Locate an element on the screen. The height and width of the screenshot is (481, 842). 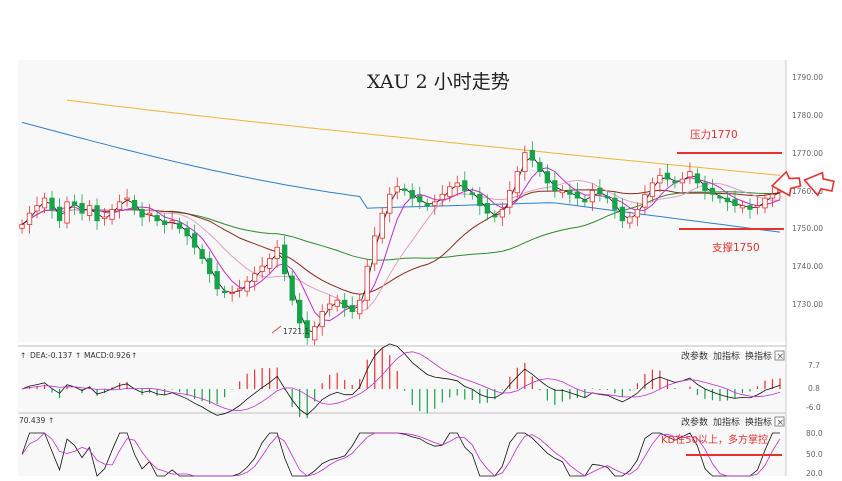
low-pointer is located at coordinates (276, 329).